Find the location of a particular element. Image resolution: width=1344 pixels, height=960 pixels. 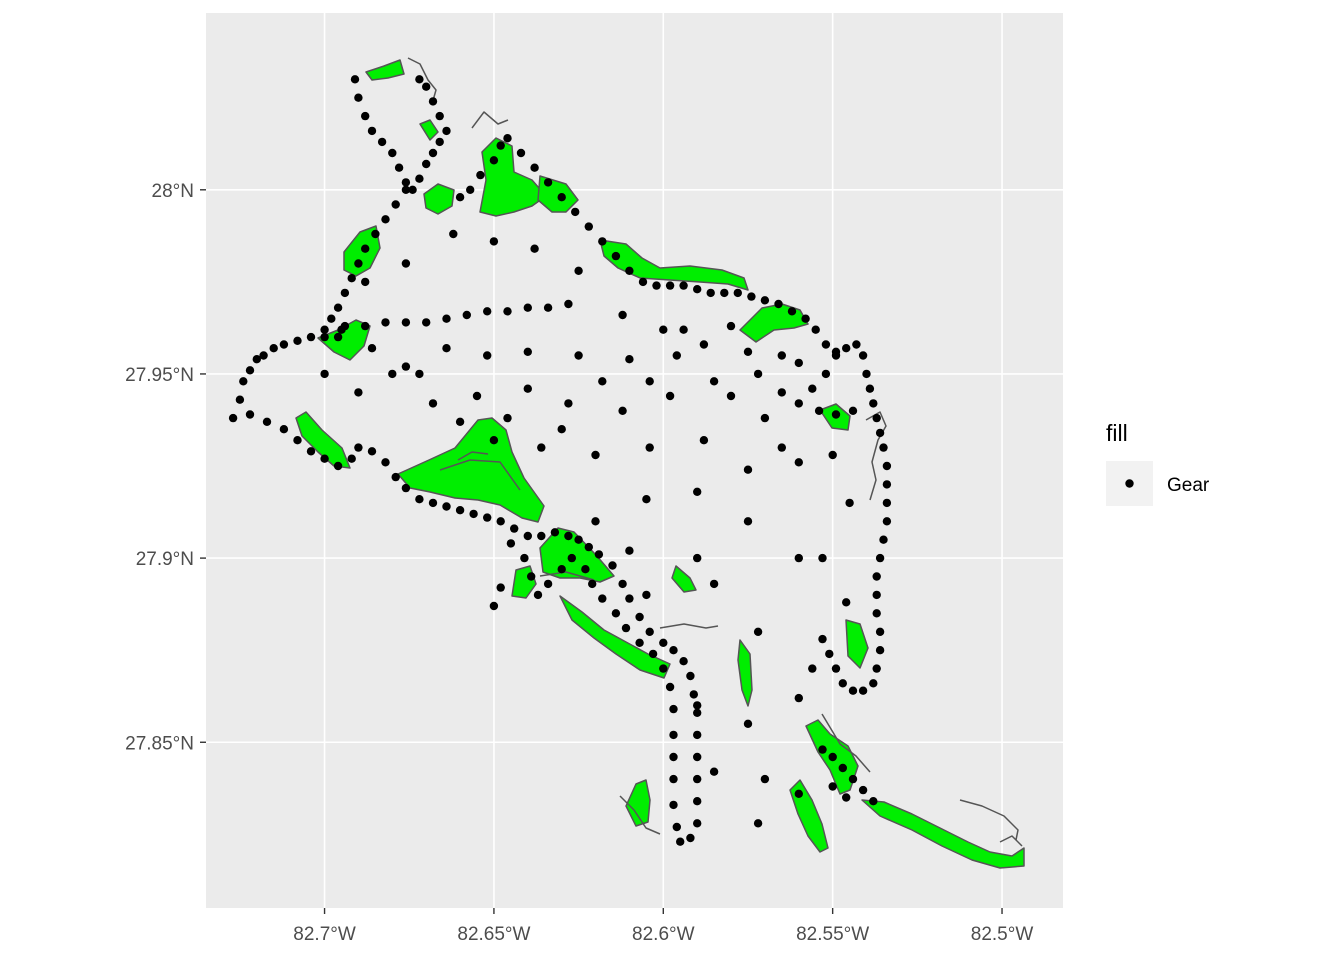

x-tick-label: 82.55°W is located at coordinates (832, 934).